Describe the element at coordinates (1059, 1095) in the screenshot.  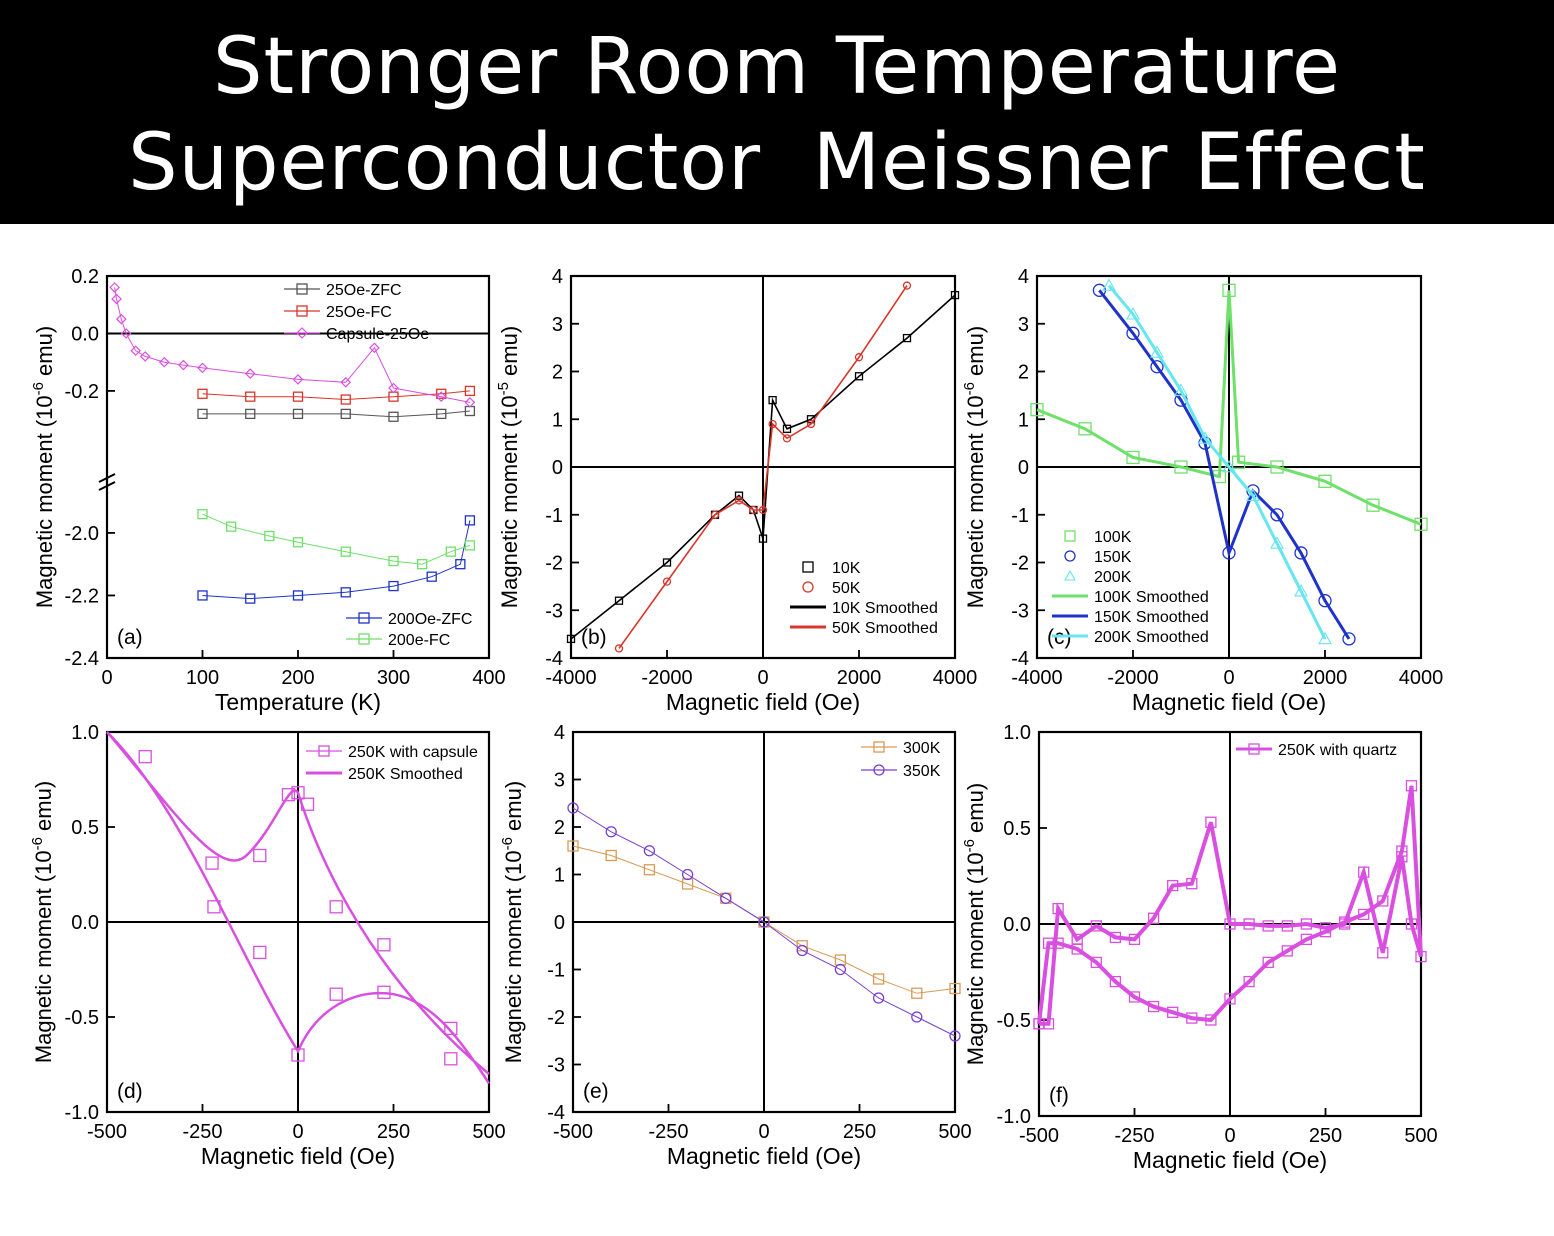
I see `panel-label: (f)` at that location.